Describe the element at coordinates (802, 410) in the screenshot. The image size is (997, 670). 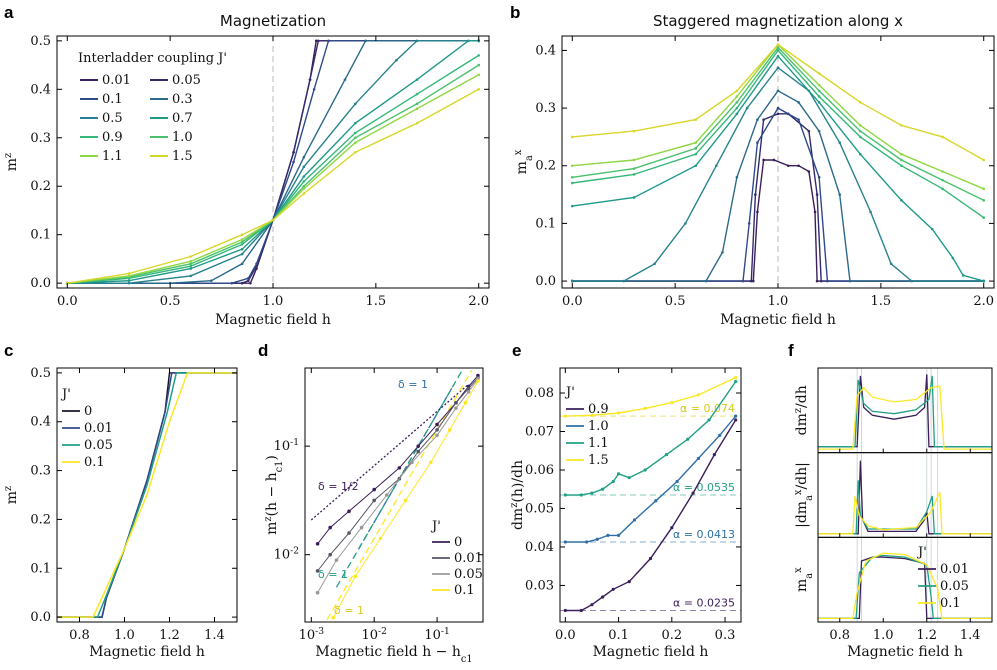
I see `y-axis-label: dmz/dh` at that location.